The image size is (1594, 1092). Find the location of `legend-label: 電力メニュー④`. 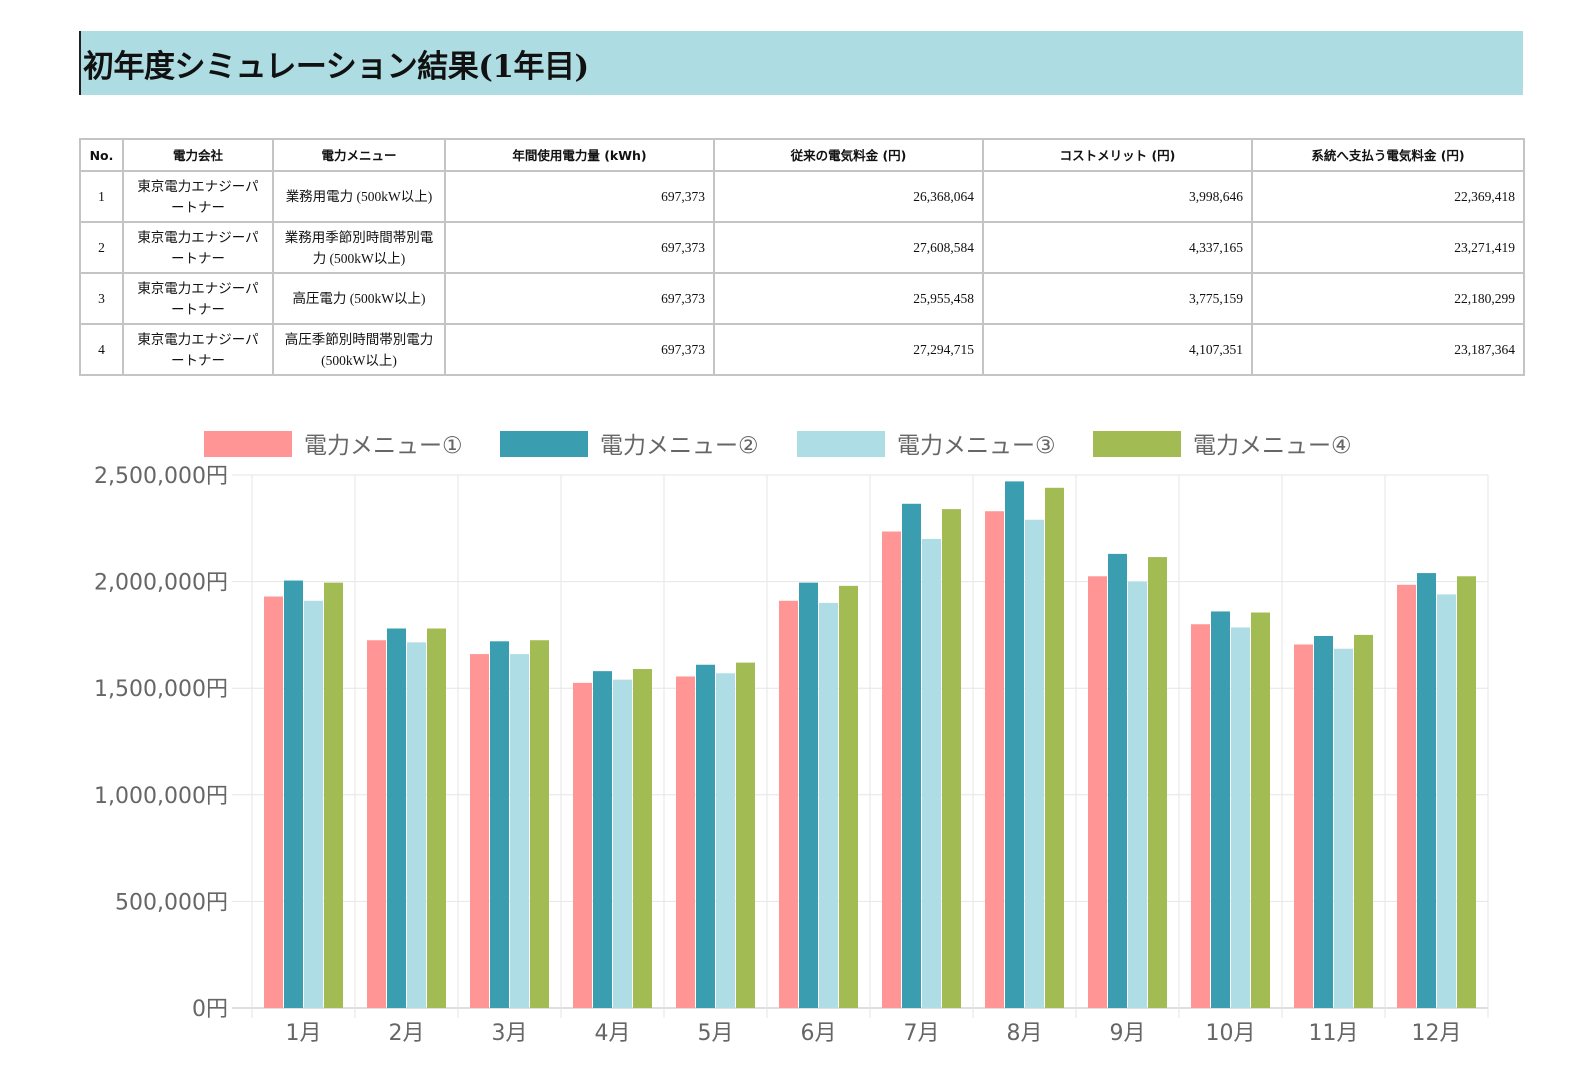

legend-label: 電力メニュー④ is located at coordinates (1272, 446).